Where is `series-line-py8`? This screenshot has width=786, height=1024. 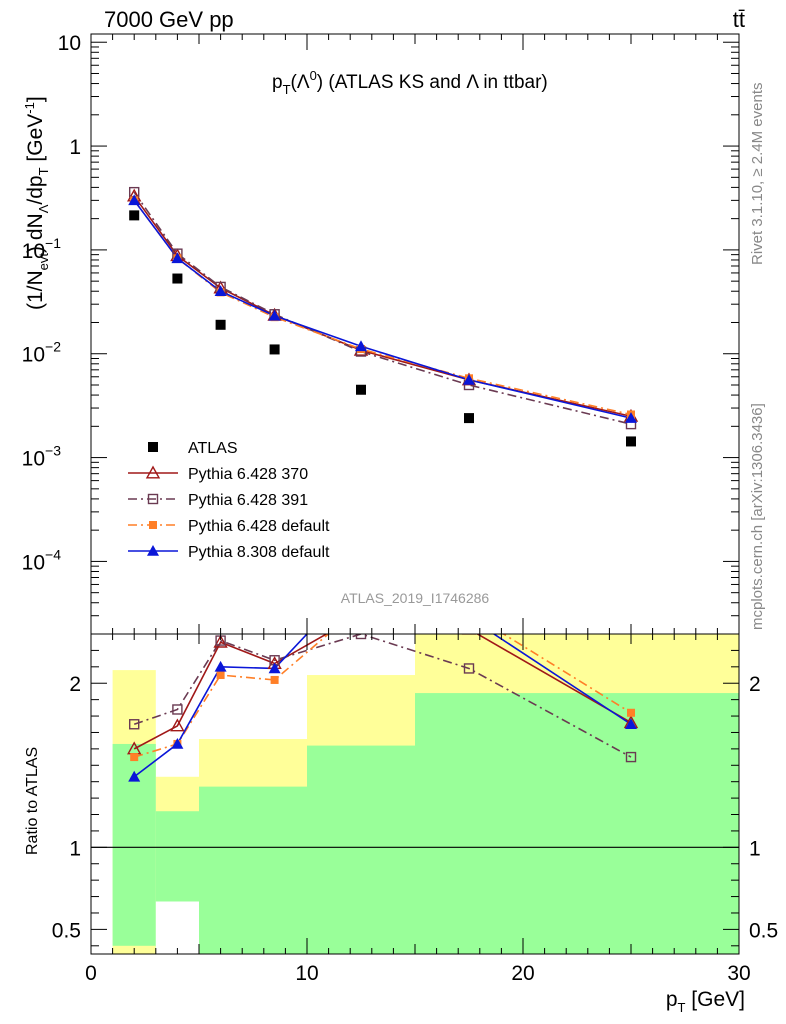
series-line-py8 is located at coordinates (382, 309).